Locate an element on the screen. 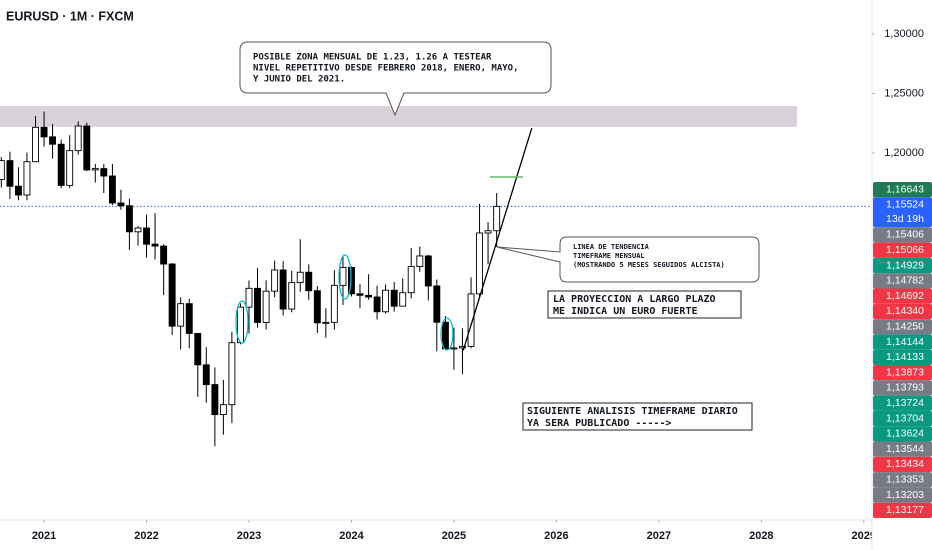 This screenshot has height=550, width=932. y-tick-label: 1,20000 is located at coordinates (904, 153).